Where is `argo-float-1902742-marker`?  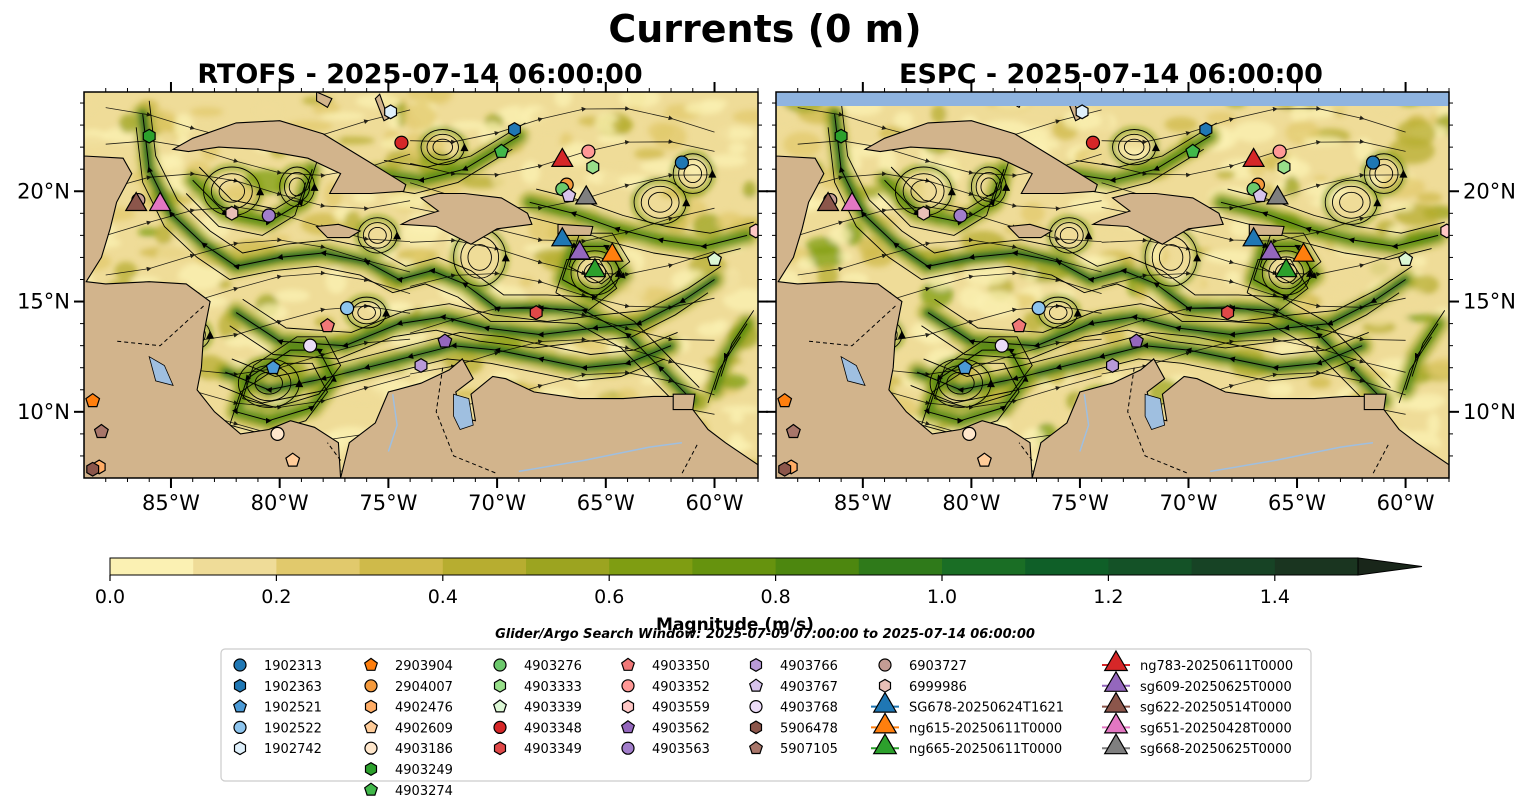 argo-float-1902742-marker is located at coordinates (391, 112).